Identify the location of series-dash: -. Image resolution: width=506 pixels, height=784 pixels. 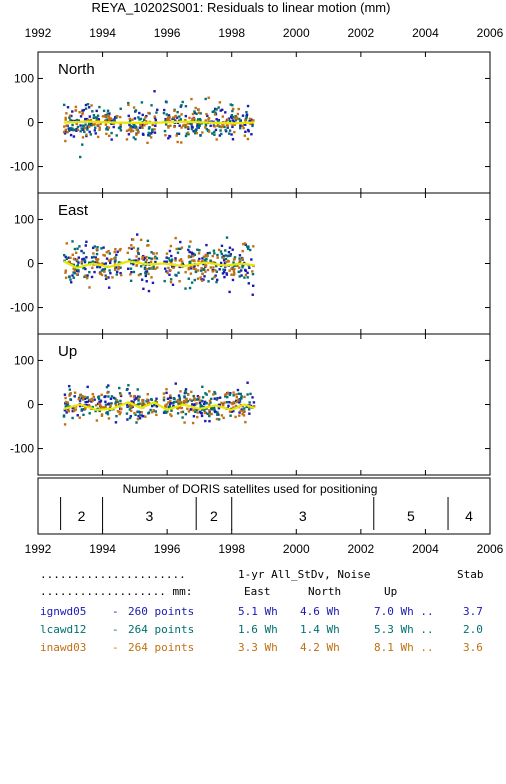
(115, 611).